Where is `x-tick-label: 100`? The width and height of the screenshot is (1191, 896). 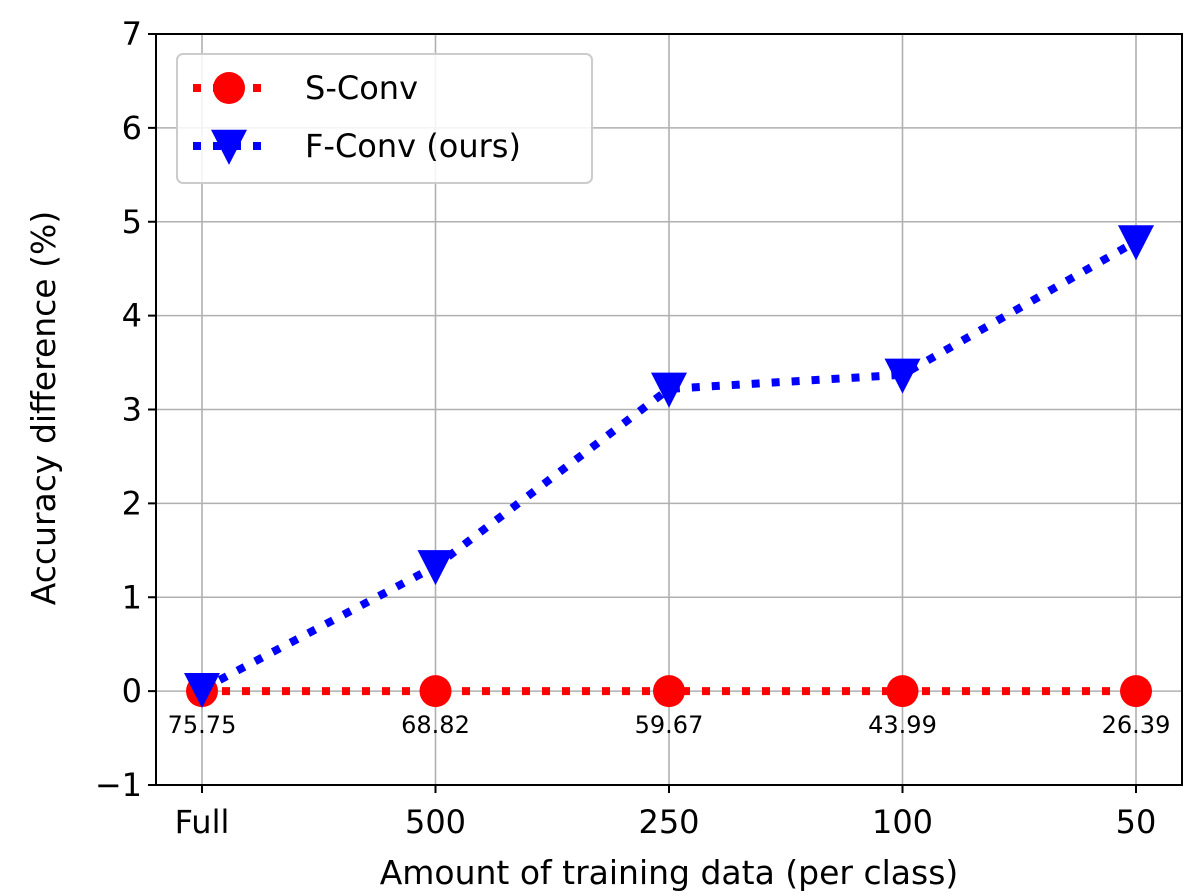
x-tick-label: 100 is located at coordinates (902, 822).